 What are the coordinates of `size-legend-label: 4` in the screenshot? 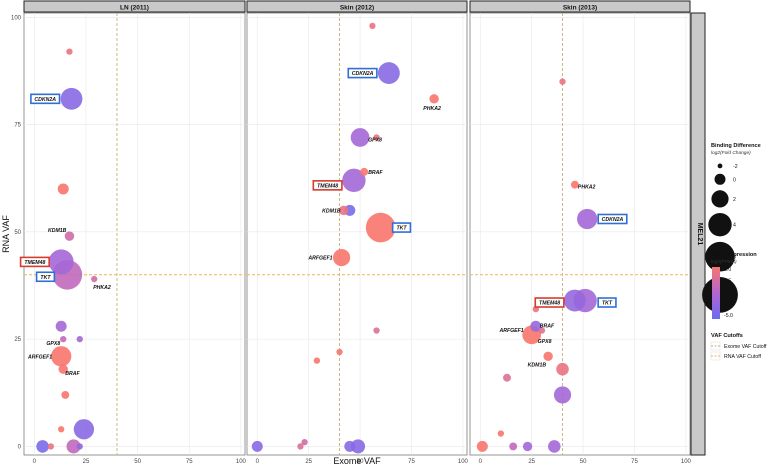 It's located at (734, 226).